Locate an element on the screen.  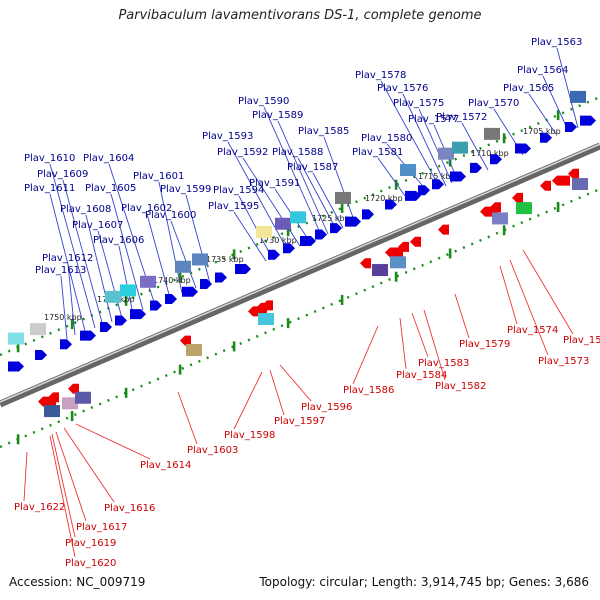
forward-gene-label: Plav_1606 is located at coordinates (118, 240).